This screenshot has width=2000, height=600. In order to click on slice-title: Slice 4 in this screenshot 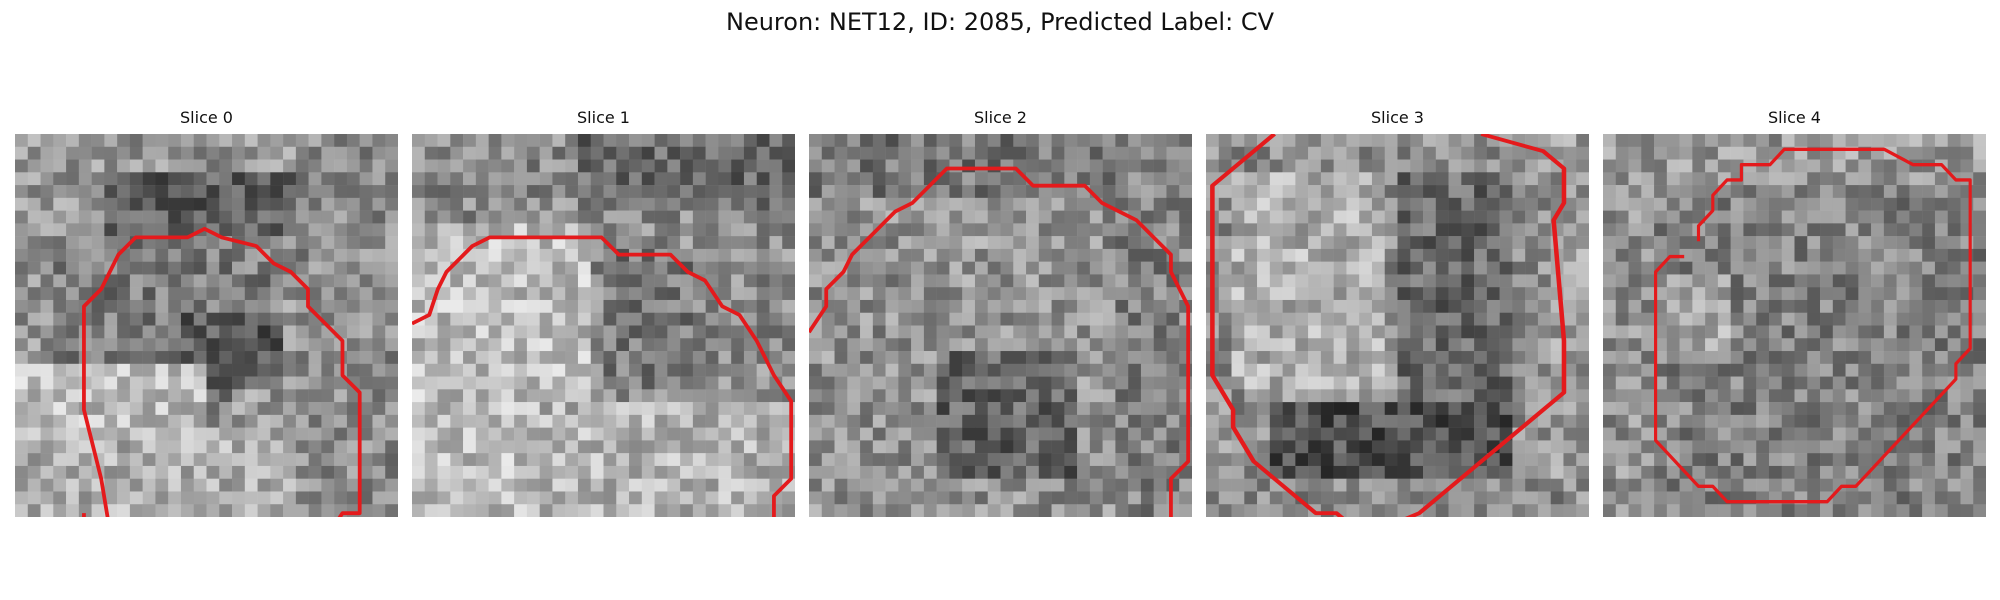, I will do `click(1794, 117)`.